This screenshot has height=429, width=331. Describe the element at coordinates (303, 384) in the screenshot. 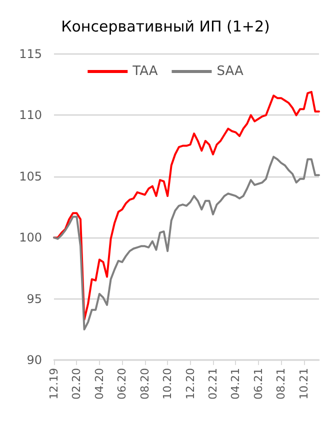

I see `x-tick-label: 10.21` at that location.